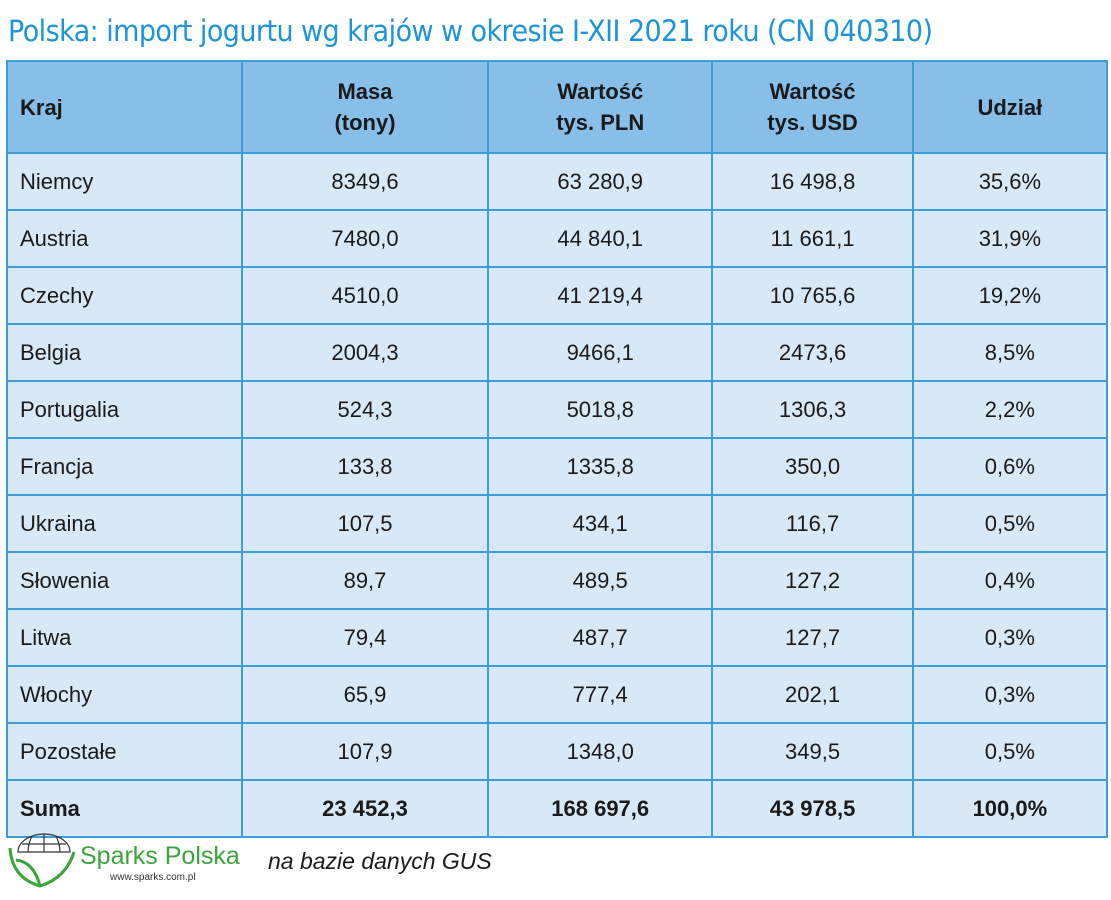 This screenshot has height=900, width=1111. Describe the element at coordinates (812, 238) in the screenshot. I see `value-cell: 11 661,1` at that location.